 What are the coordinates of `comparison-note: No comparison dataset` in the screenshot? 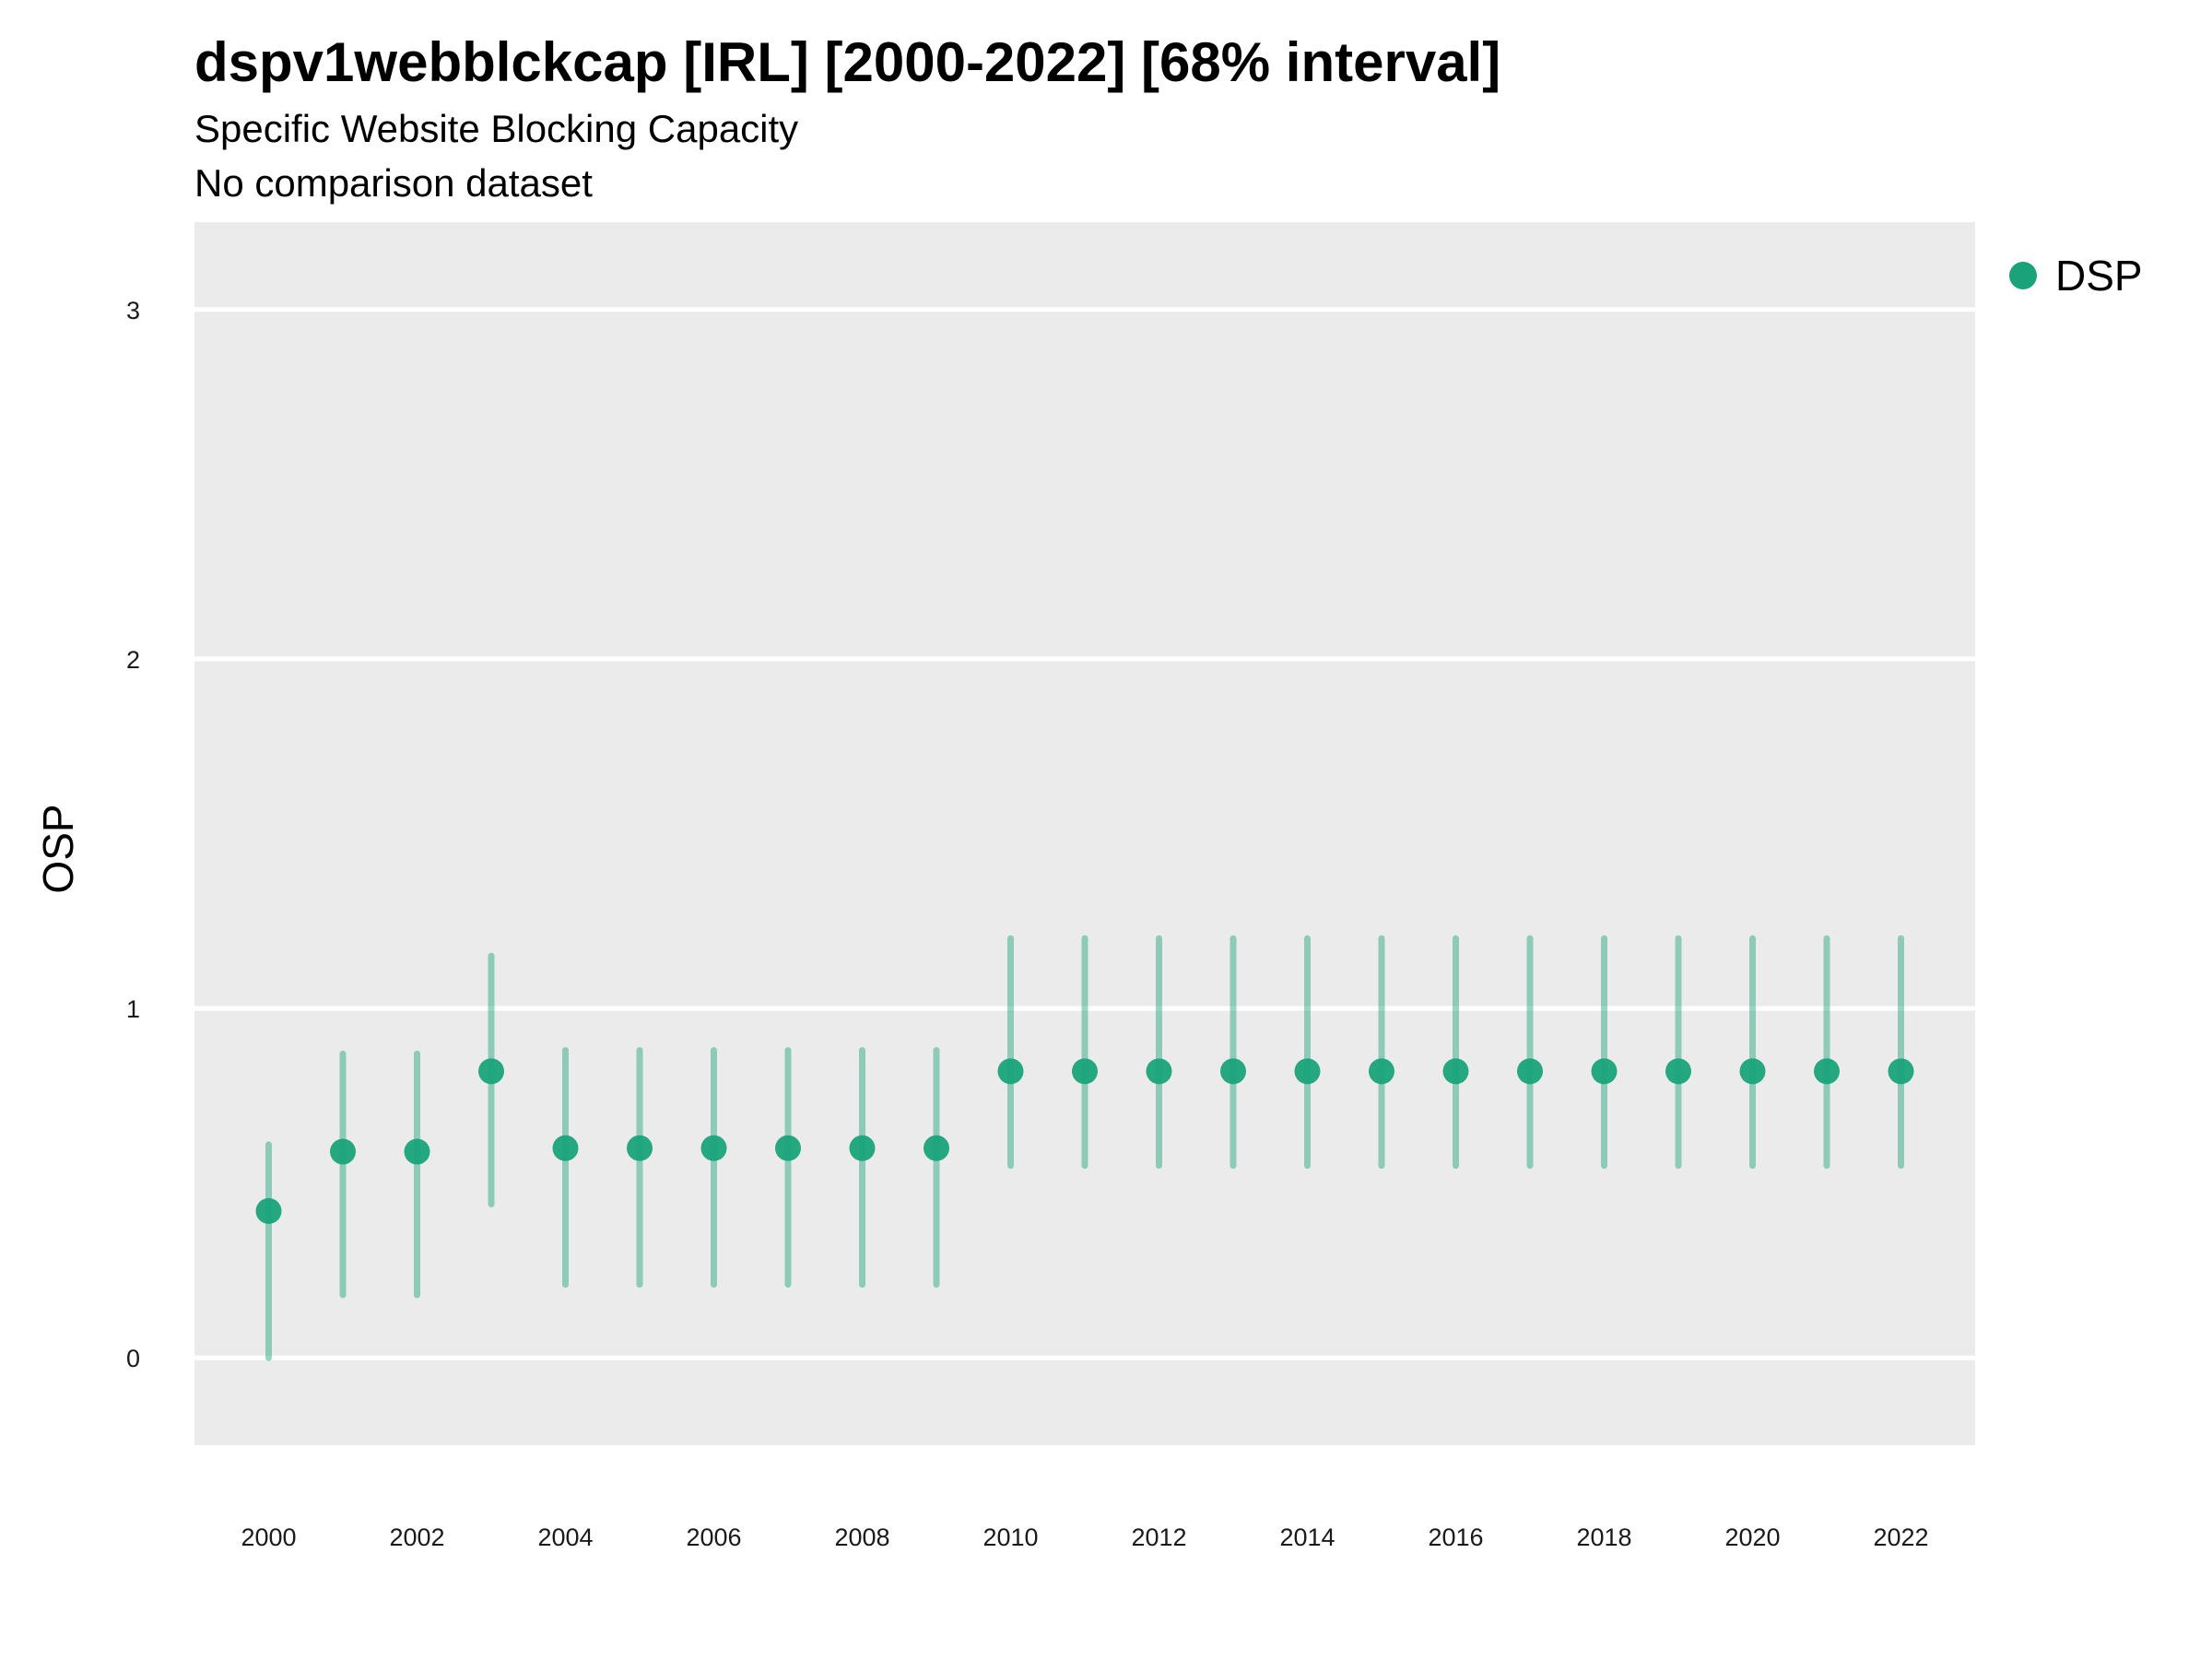 It's located at (393, 183).